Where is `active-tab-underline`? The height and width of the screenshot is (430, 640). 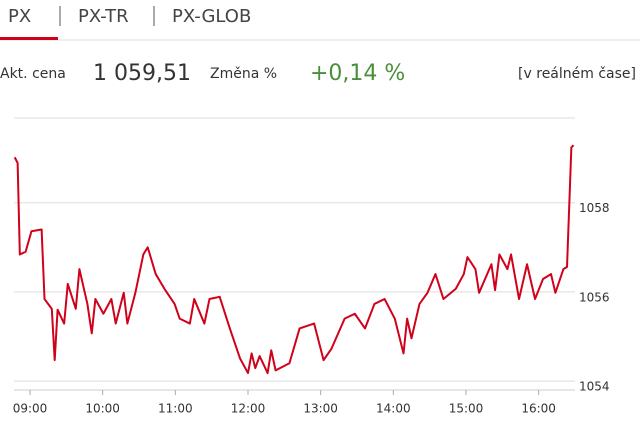 active-tab-underline is located at coordinates (29, 38).